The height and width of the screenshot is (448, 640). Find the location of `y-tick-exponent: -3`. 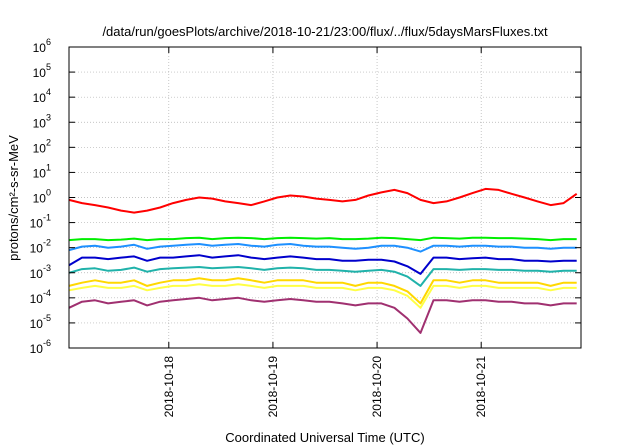

y-tick-exponent: -3 is located at coordinates (47, 268).